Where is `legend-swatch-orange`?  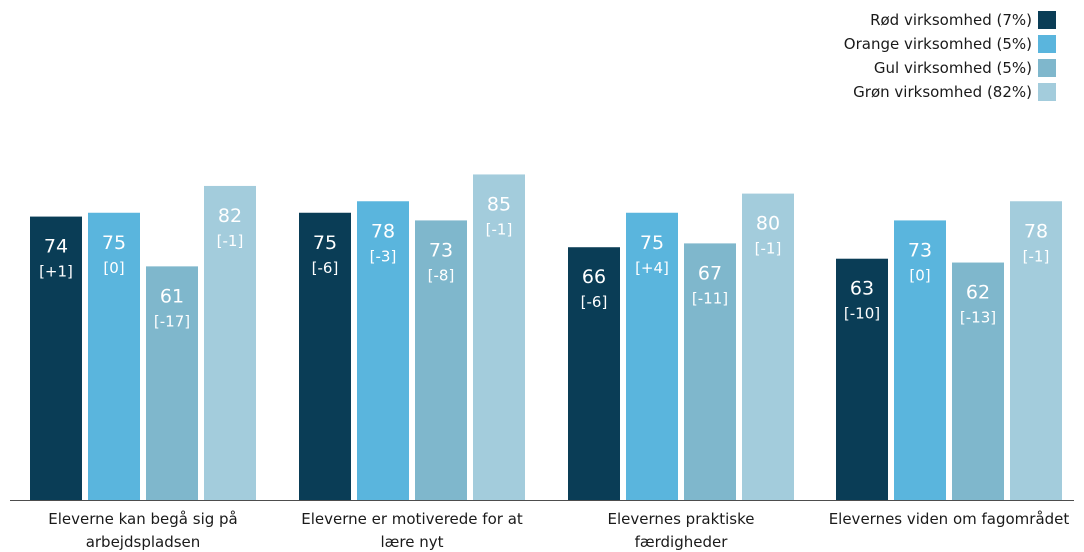 legend-swatch-orange is located at coordinates (1047, 44).